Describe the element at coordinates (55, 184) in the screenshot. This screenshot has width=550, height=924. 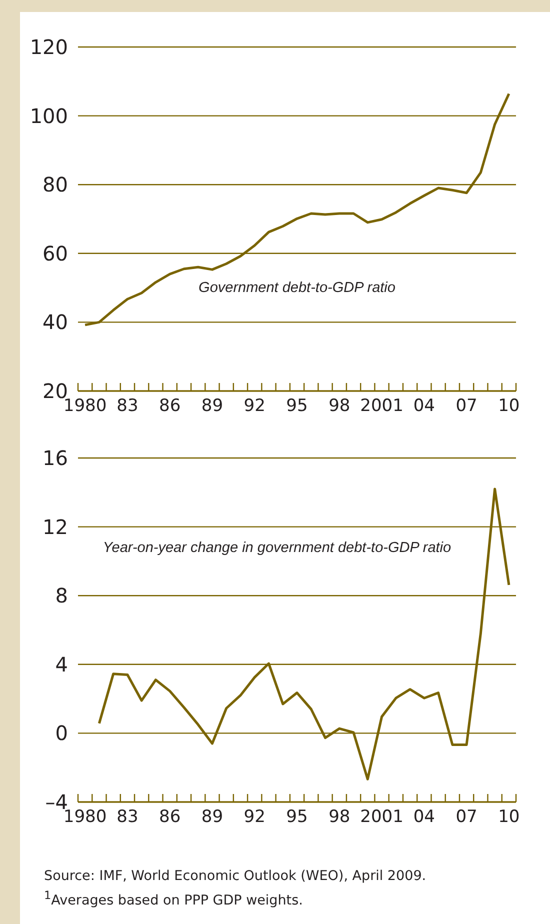
I see `y-tick-label: 80` at that location.